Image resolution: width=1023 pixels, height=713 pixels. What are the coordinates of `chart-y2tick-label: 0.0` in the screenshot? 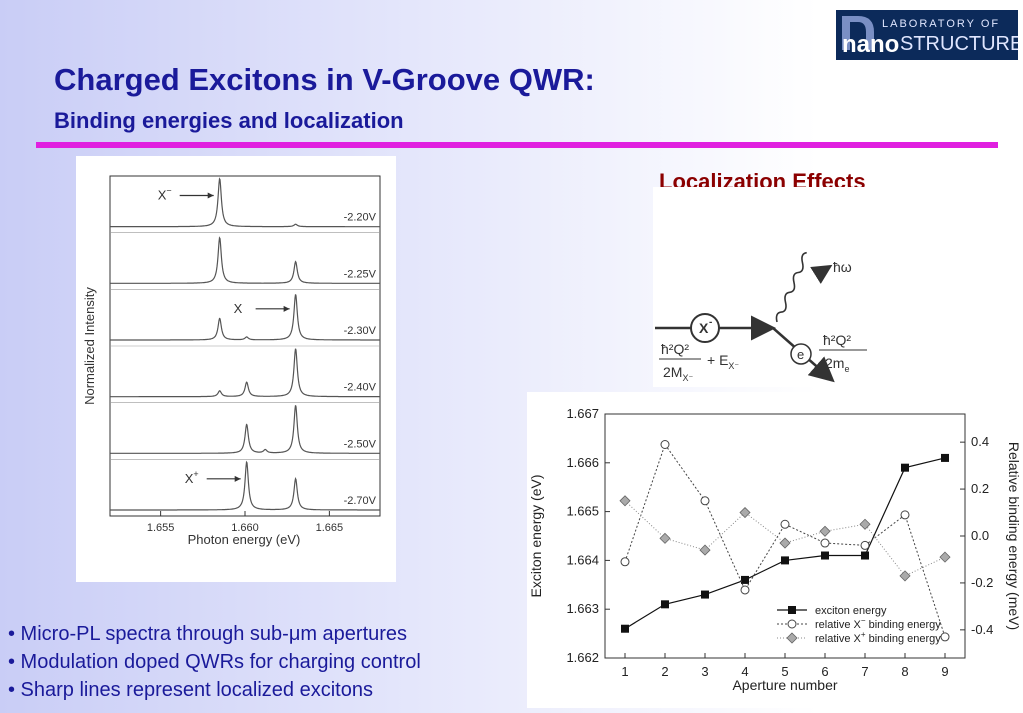 It's located at (980, 535).